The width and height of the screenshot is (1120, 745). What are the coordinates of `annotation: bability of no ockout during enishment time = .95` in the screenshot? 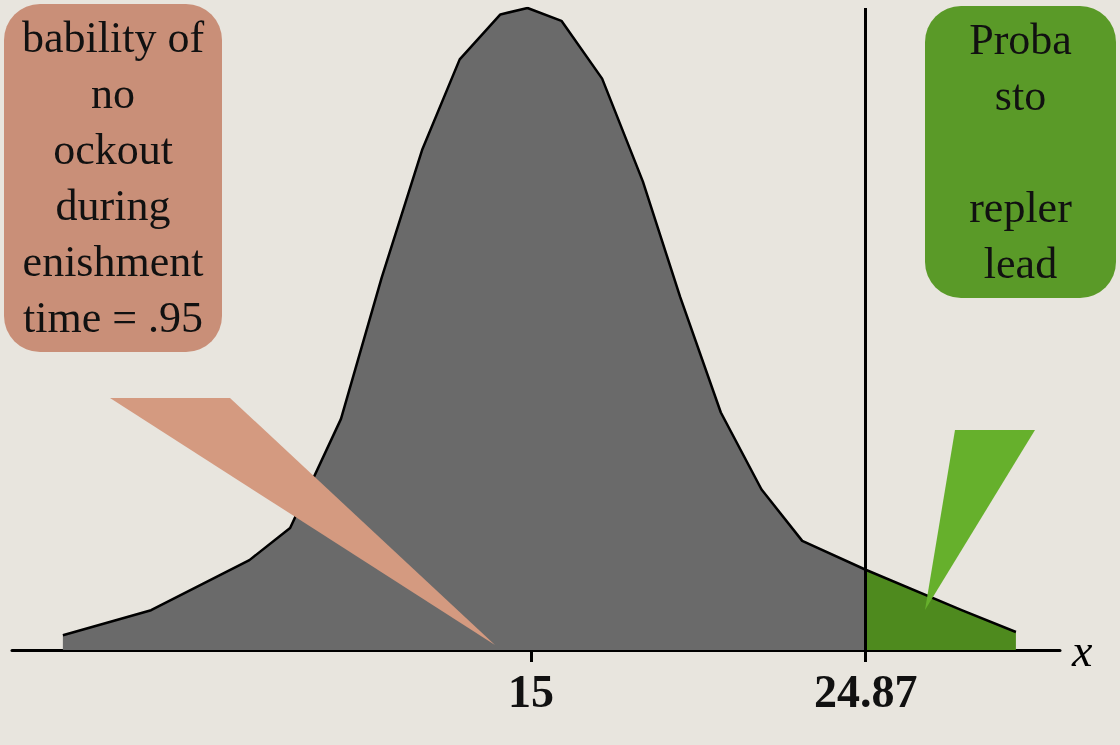 It's located at (113, 178).